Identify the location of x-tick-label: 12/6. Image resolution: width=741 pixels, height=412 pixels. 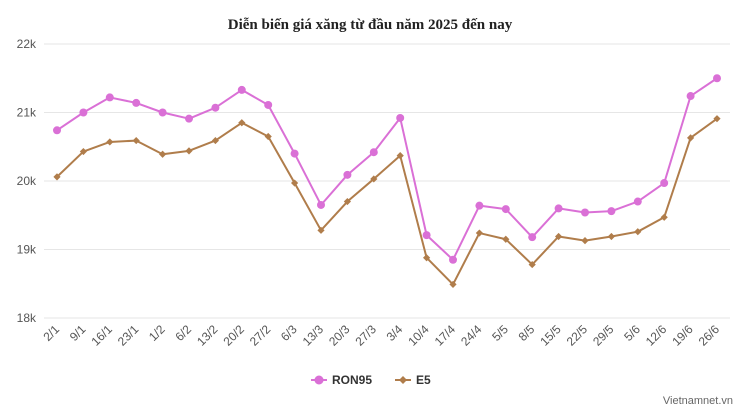
(656, 335).